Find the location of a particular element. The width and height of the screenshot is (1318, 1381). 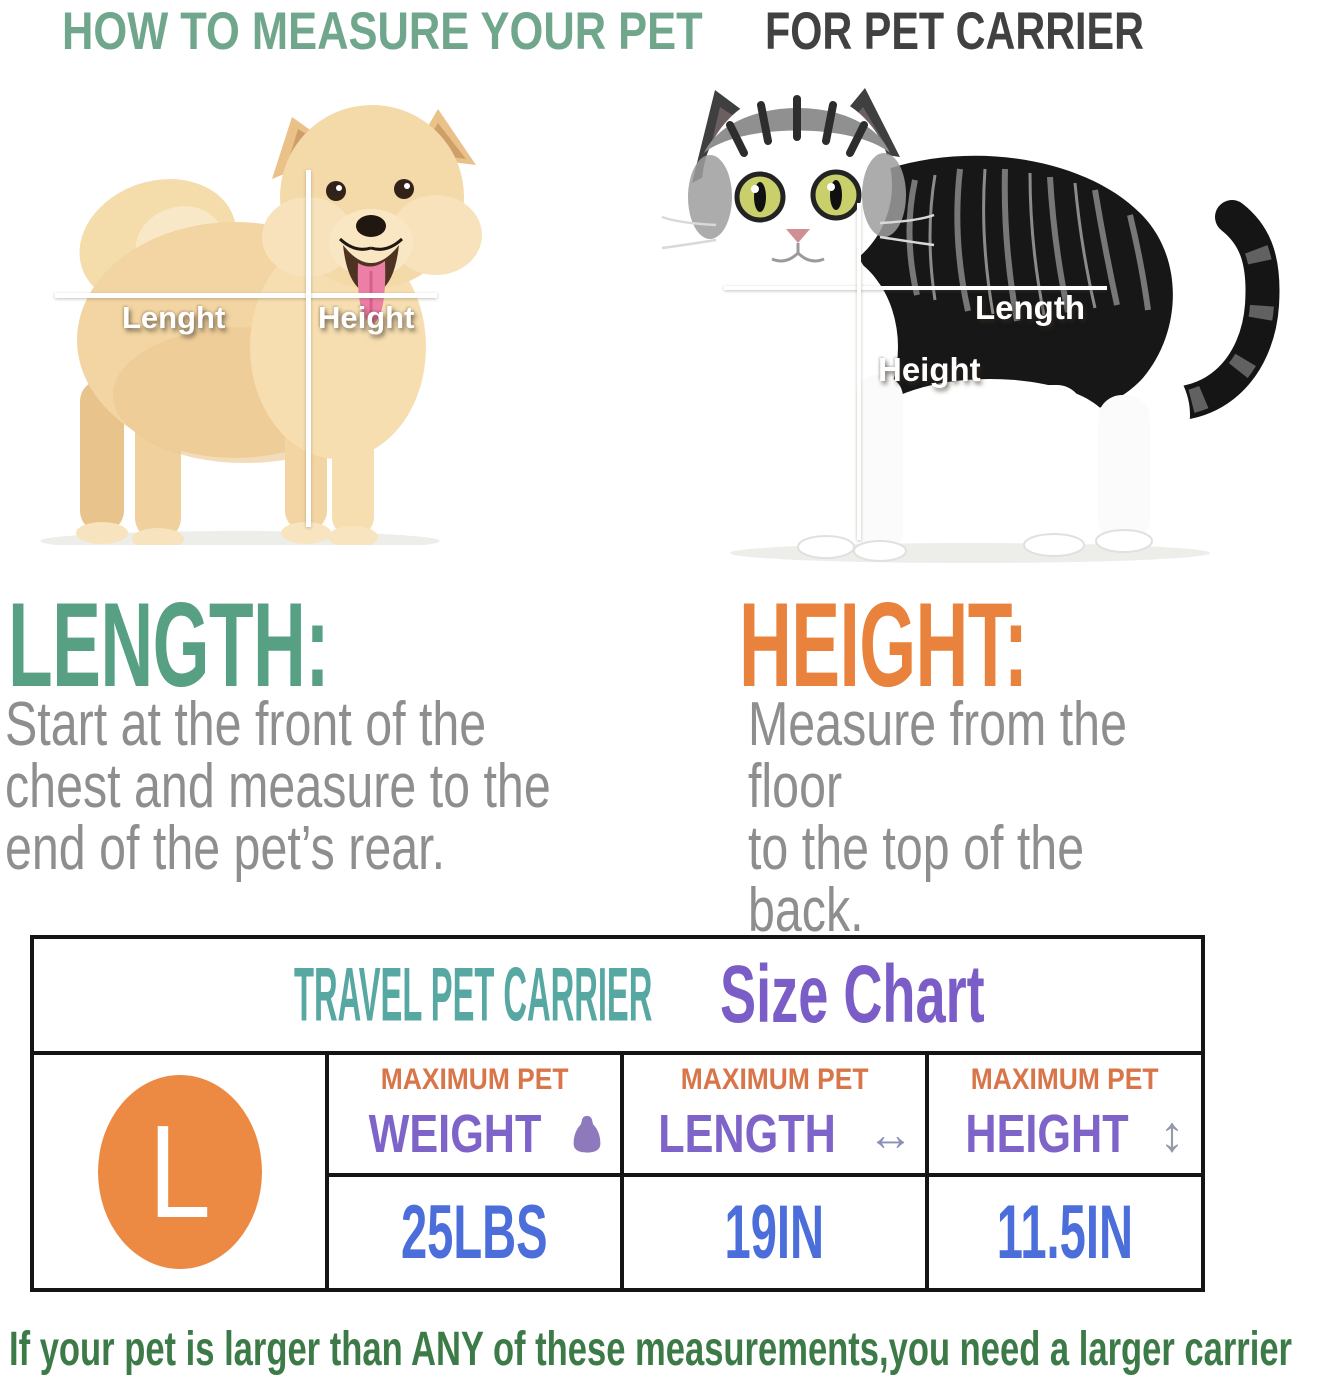

size-row-badge-cell: L is located at coordinates (179, 1171).